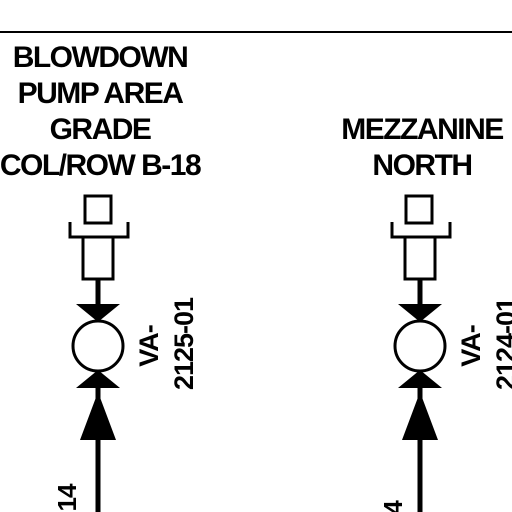 This screenshot has width=512, height=512. I want to click on right-location-line-2: NORTH, so click(421, 165).